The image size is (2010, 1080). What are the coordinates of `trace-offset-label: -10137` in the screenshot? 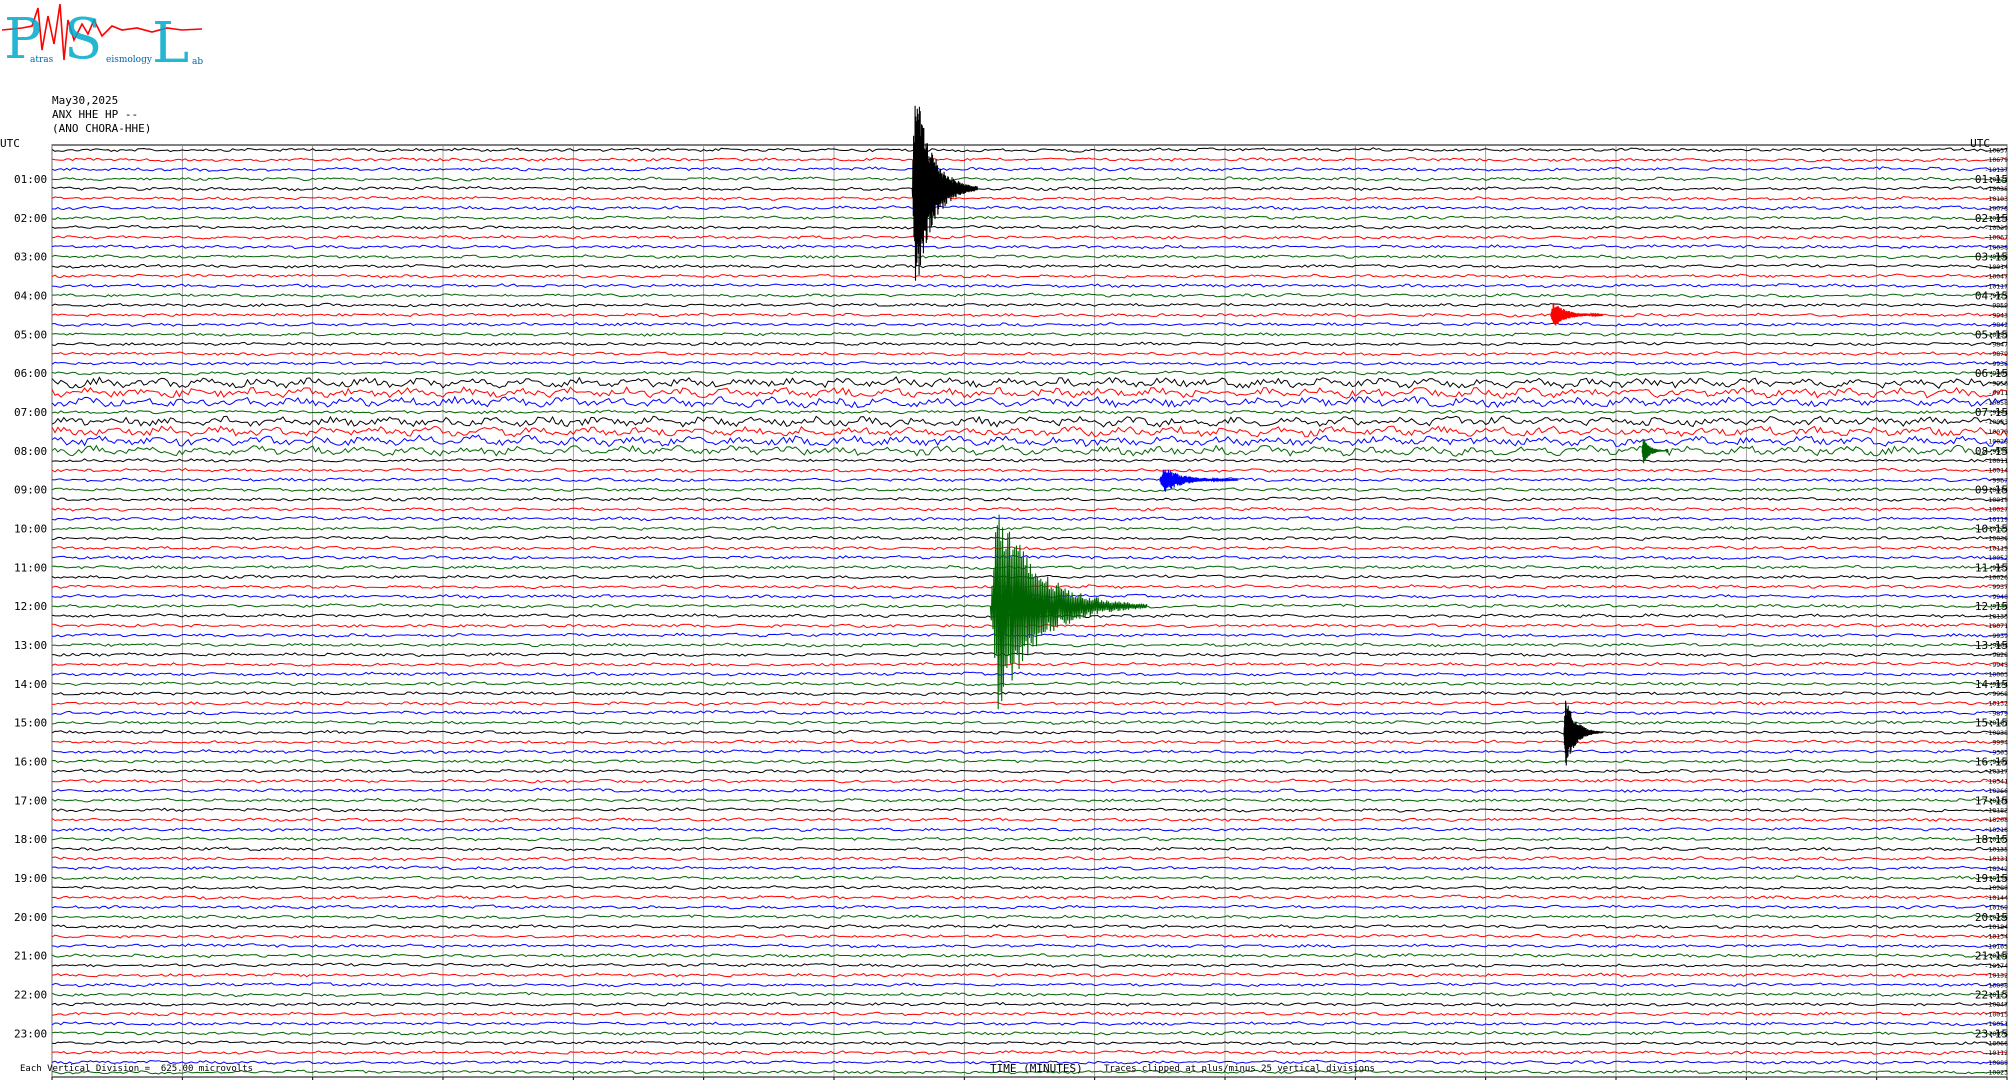 It's located at (1997, 170).